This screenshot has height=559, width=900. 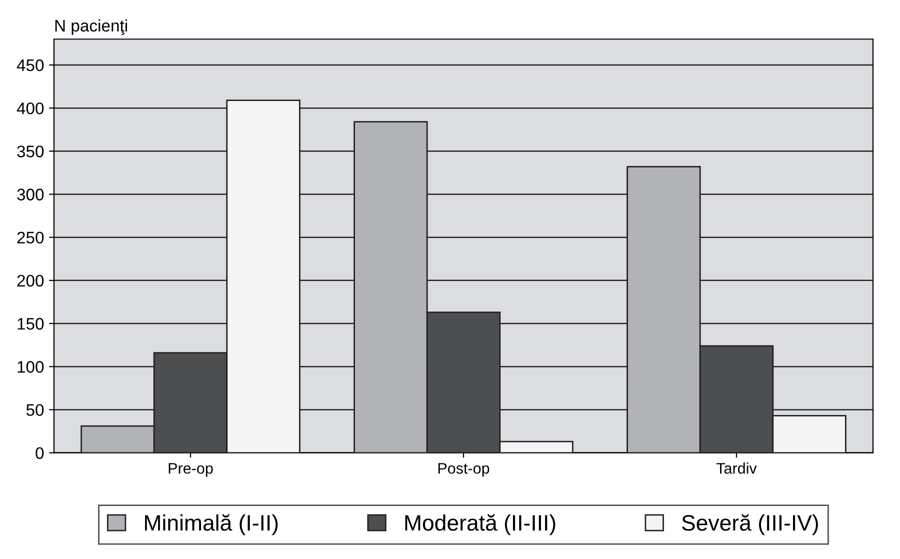 What do you see at coordinates (91, 27) in the screenshot?
I see `y-axis-title: N pacienţi` at bounding box center [91, 27].